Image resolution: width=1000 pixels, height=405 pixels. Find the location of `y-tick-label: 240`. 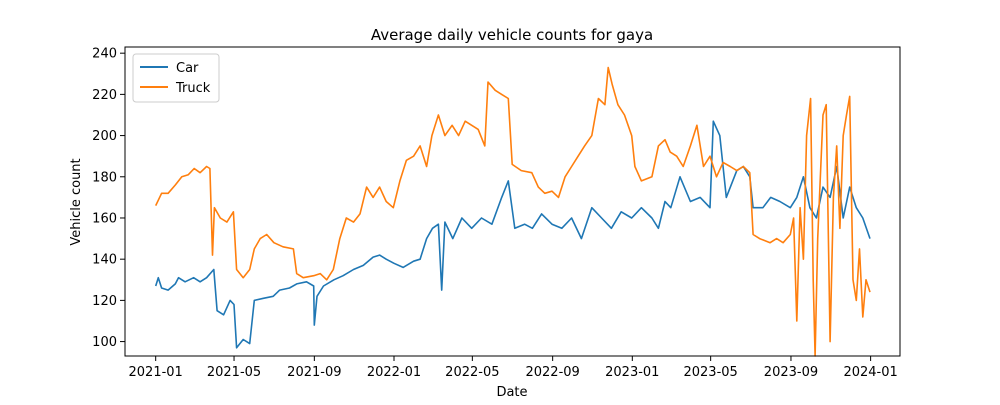

y-tick-label: 240 is located at coordinates (104, 54).